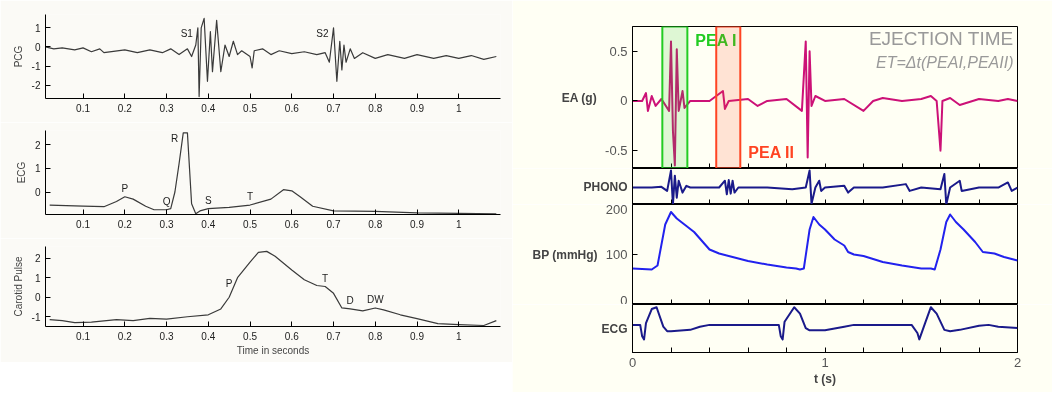 The width and height of the screenshot is (1060, 403). What do you see at coordinates (166, 201) in the screenshot?
I see `annotation: Q` at bounding box center [166, 201].